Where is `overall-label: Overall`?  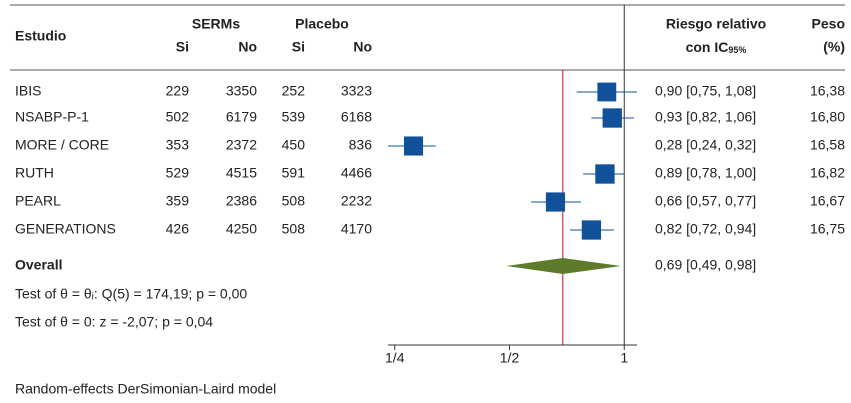
overall-label: Overall is located at coordinates (38, 265).